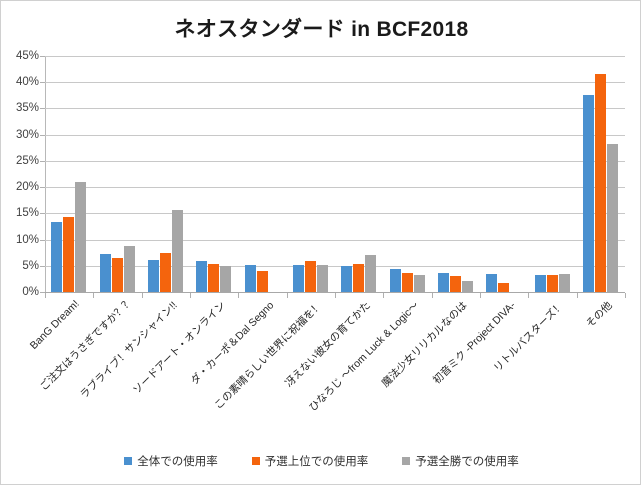 The width and height of the screenshot is (641, 485). What do you see at coordinates (177, 462) in the screenshot?
I see `legend-label: 全体での使用率` at bounding box center [177, 462].